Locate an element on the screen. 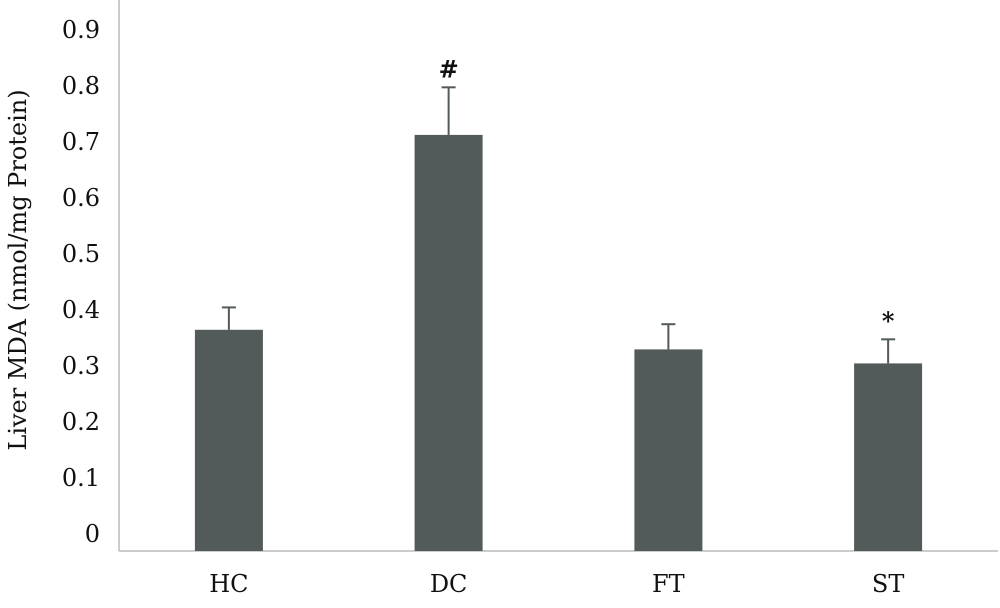 Image resolution: width=1000 pixels, height=608 pixels. error-bar-hc is located at coordinates (228, 318).